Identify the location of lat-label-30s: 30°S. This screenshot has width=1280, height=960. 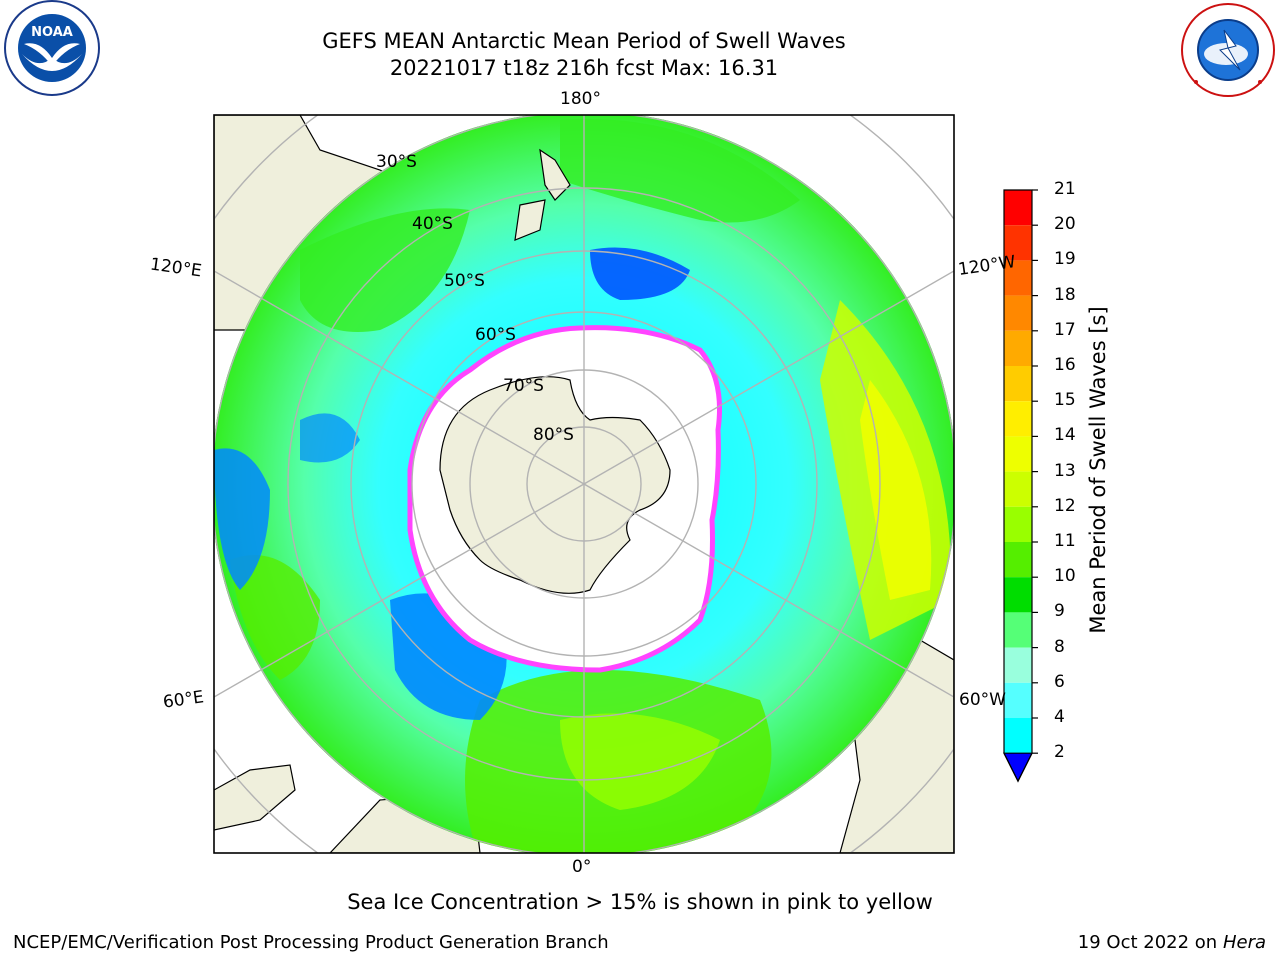
(396, 162).